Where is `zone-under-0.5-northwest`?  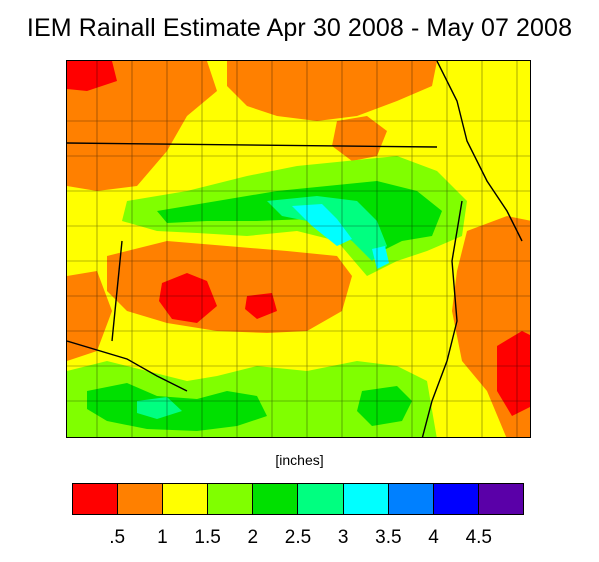
zone-under-0.5-northwest is located at coordinates (92, 76).